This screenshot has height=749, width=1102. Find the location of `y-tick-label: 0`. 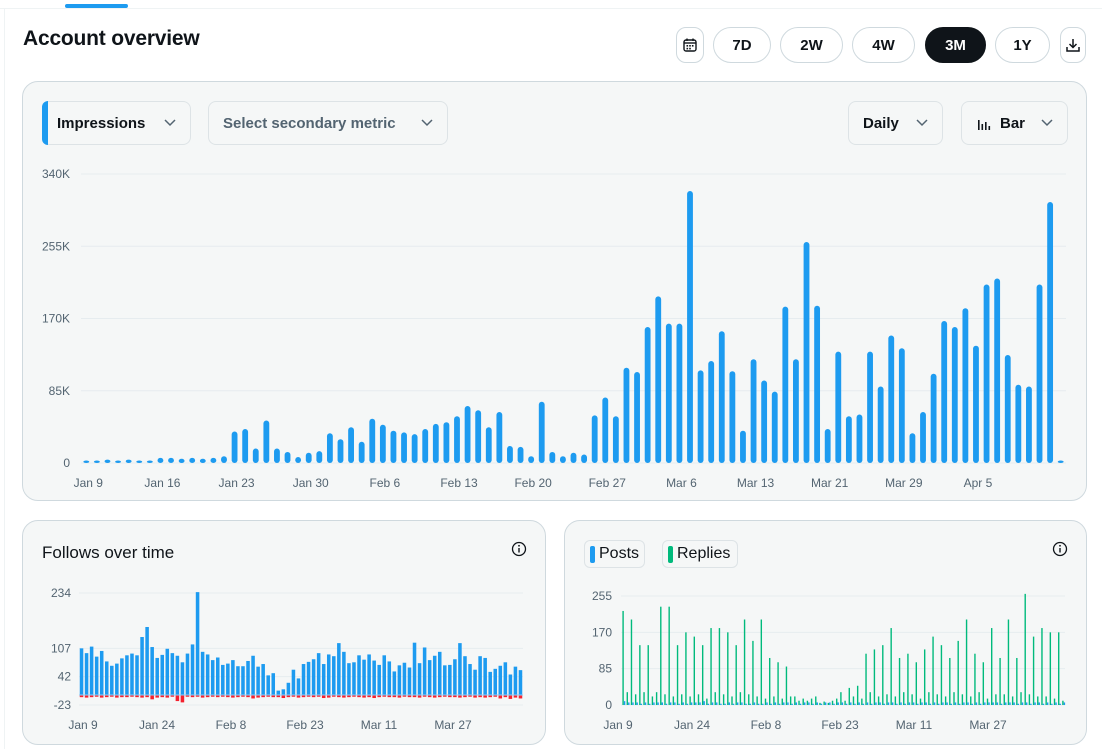

y-tick-label: 0 is located at coordinates (608, 705).